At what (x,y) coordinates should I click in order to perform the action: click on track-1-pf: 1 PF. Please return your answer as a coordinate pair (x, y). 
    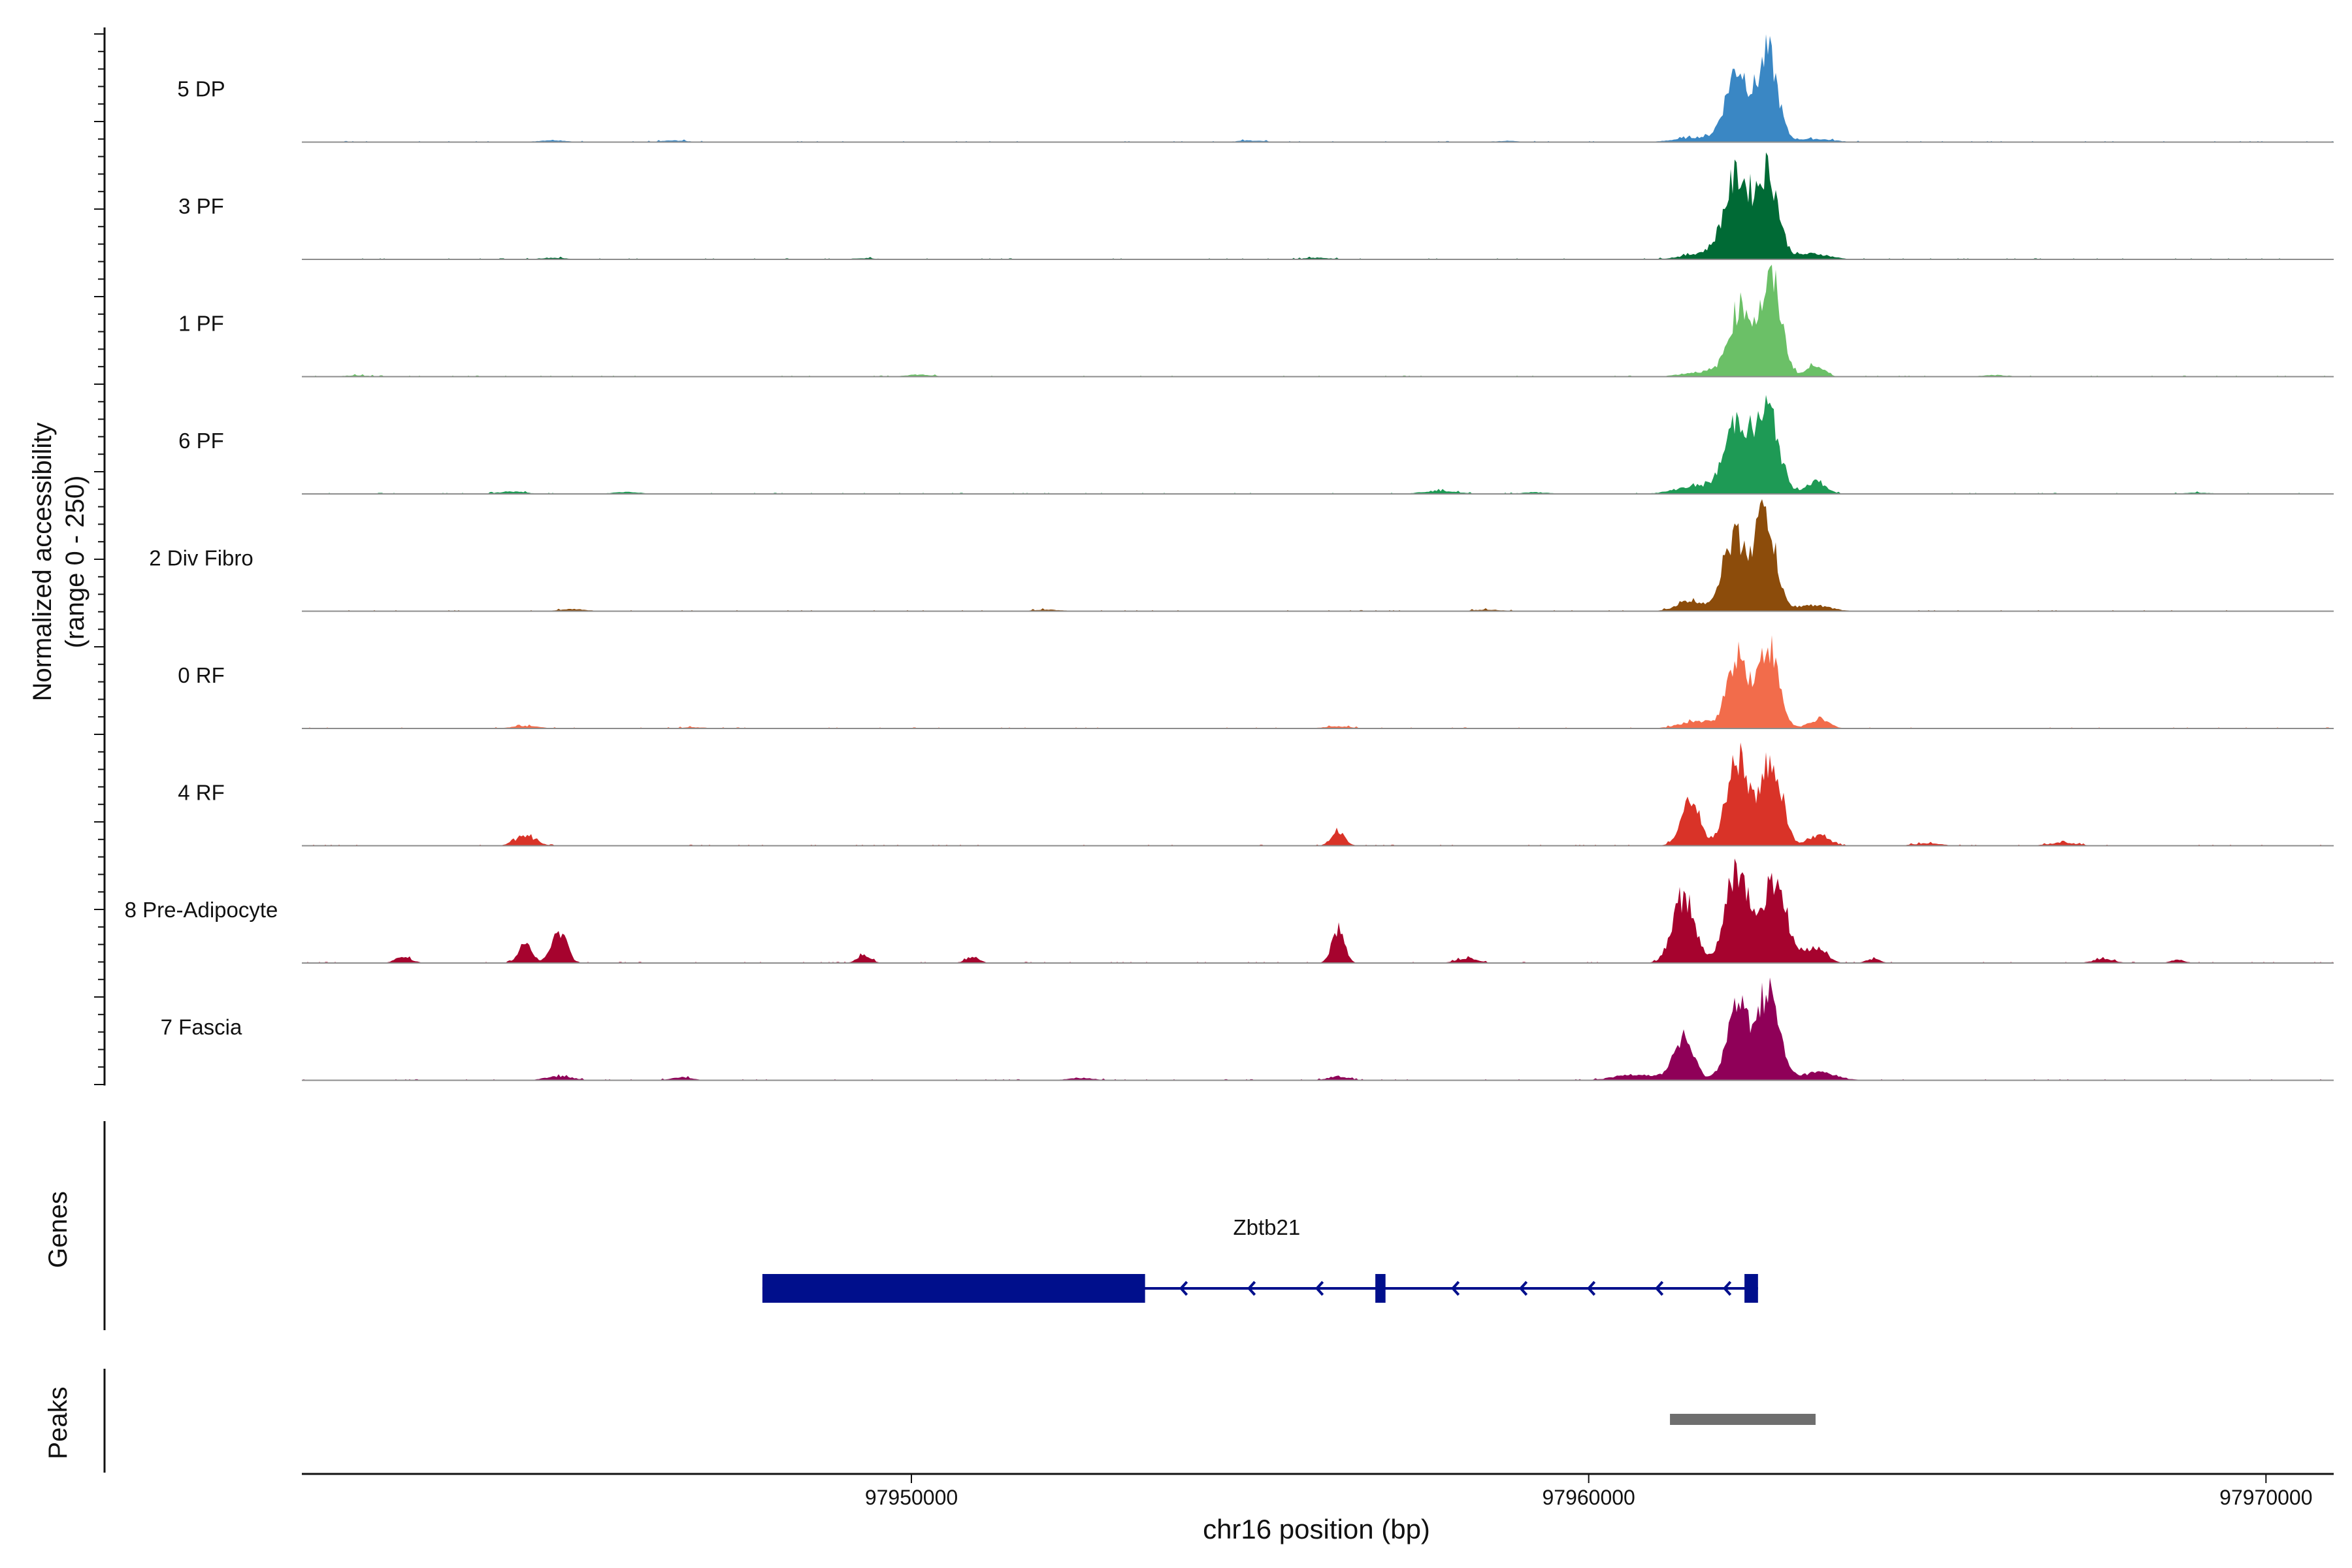
    Looking at the image, I should click on (1256, 321).